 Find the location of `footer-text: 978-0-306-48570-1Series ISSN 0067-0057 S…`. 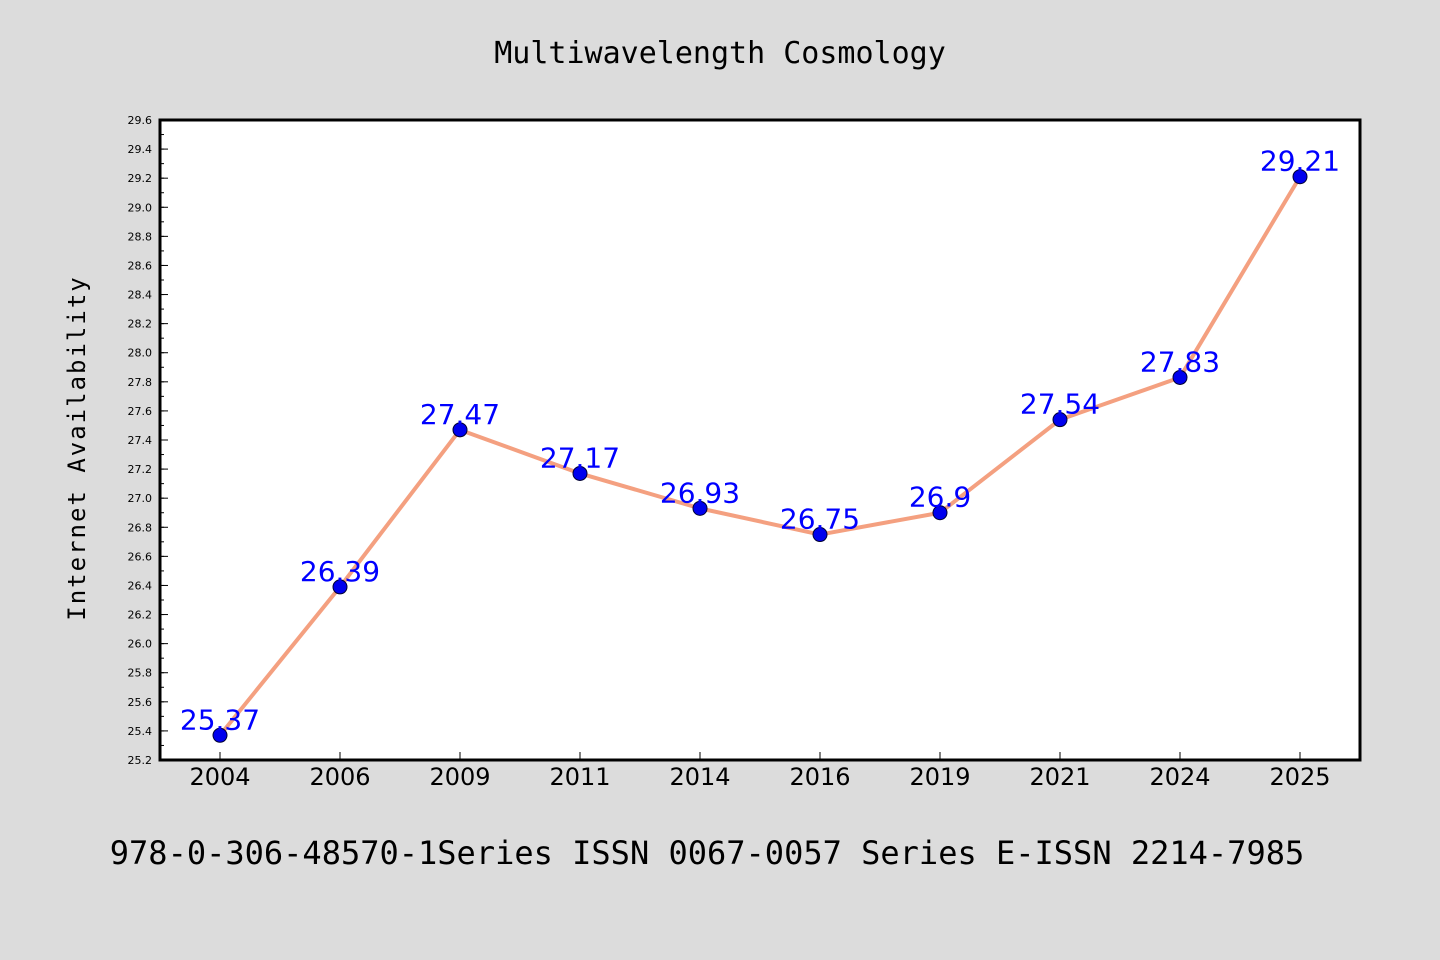

footer-text: 978-0-306-48570-1Series ISSN 0067-0057 S… is located at coordinates (707, 853).